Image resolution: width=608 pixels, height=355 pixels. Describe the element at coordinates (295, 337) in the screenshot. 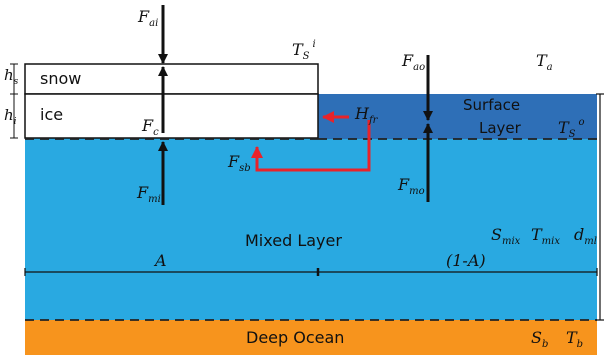

I see `deep-ocean-label: Deep Ocean` at that location.